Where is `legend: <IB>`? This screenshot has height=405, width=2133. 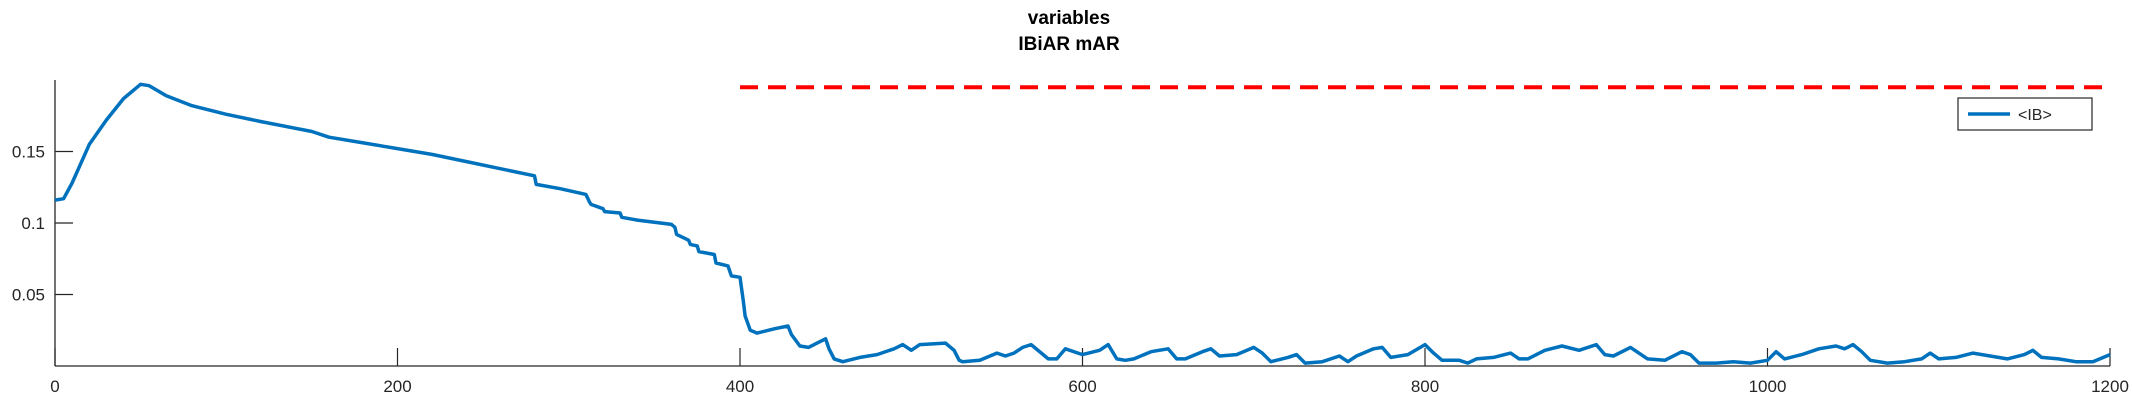
legend: <IB> is located at coordinates (2025, 114).